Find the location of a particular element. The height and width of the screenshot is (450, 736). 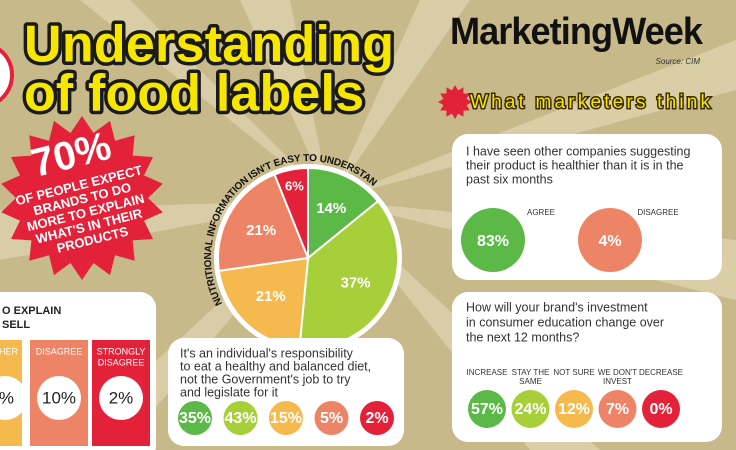

answer-value: 0% is located at coordinates (660, 409).